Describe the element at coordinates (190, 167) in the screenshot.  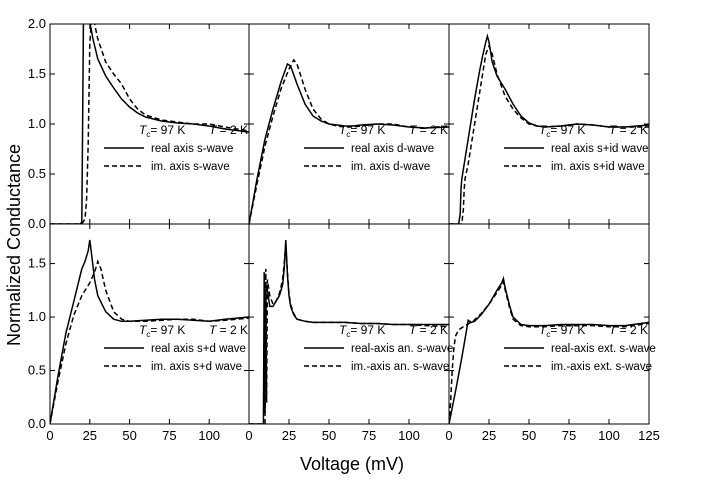
I see `legend-label: im. axis s-wave` at that location.